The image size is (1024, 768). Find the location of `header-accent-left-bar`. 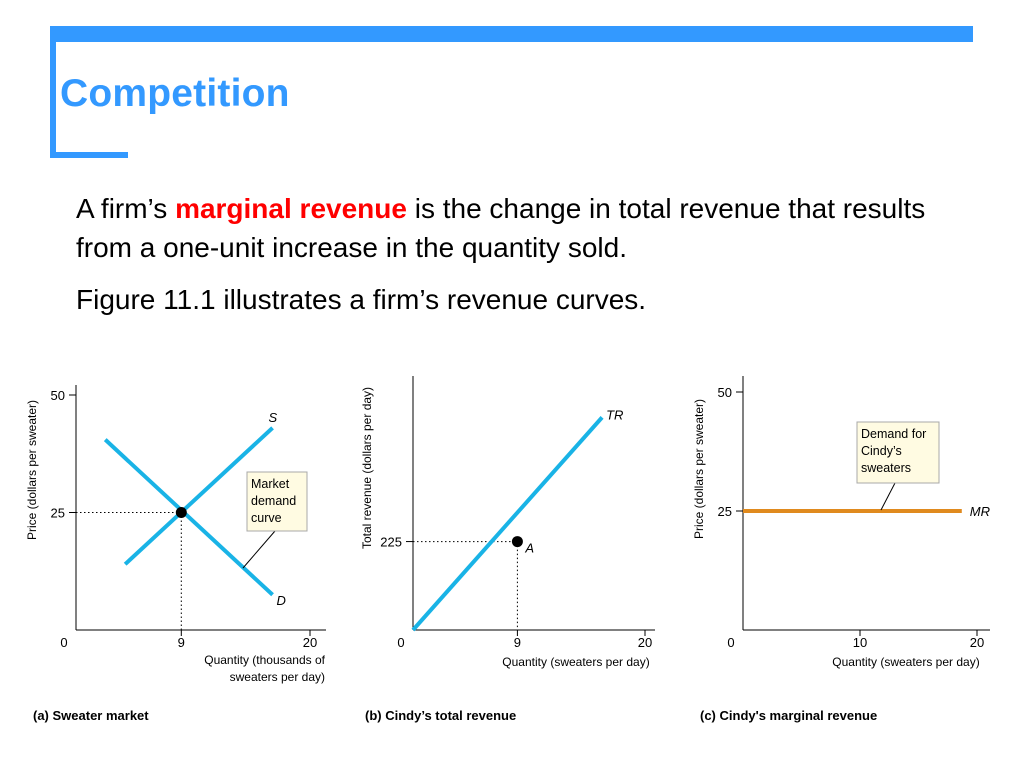

header-accent-left-bar is located at coordinates (53, 92).